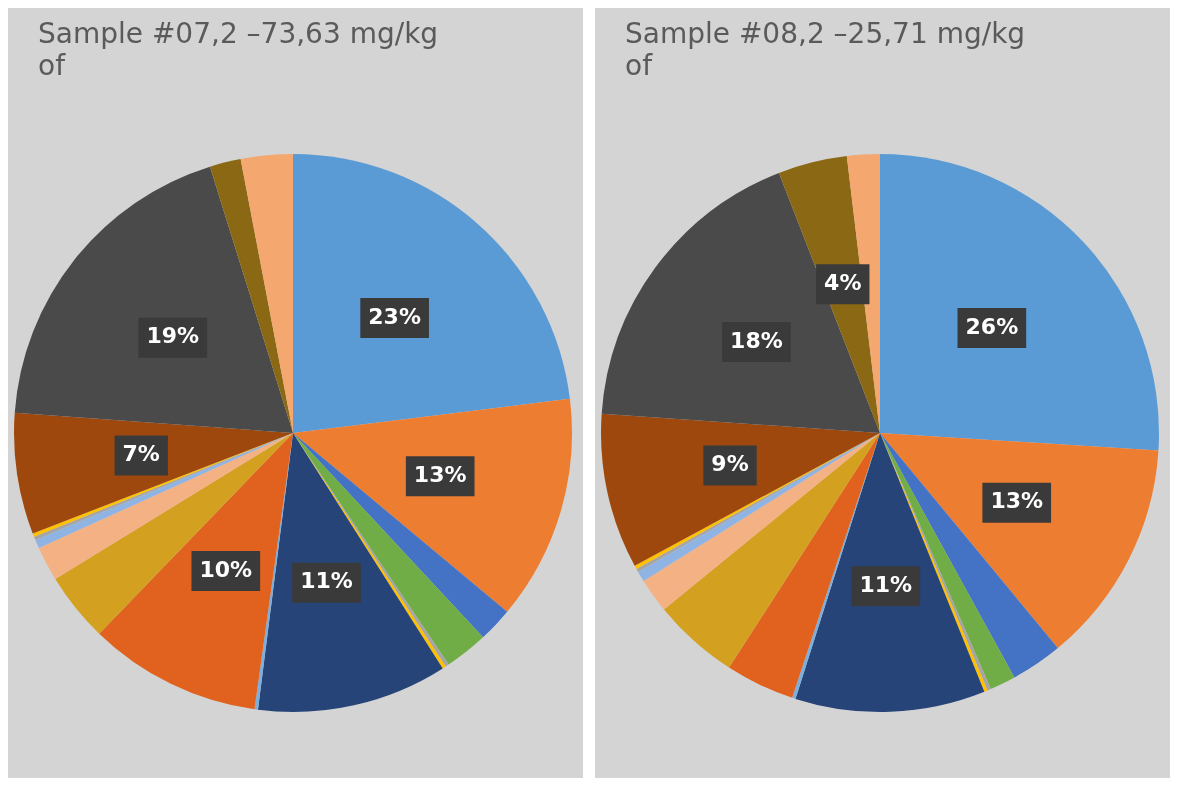 The width and height of the screenshot is (1190, 787). Describe the element at coordinates (394, 316) in the screenshot. I see `data-label: 23%` at that location.